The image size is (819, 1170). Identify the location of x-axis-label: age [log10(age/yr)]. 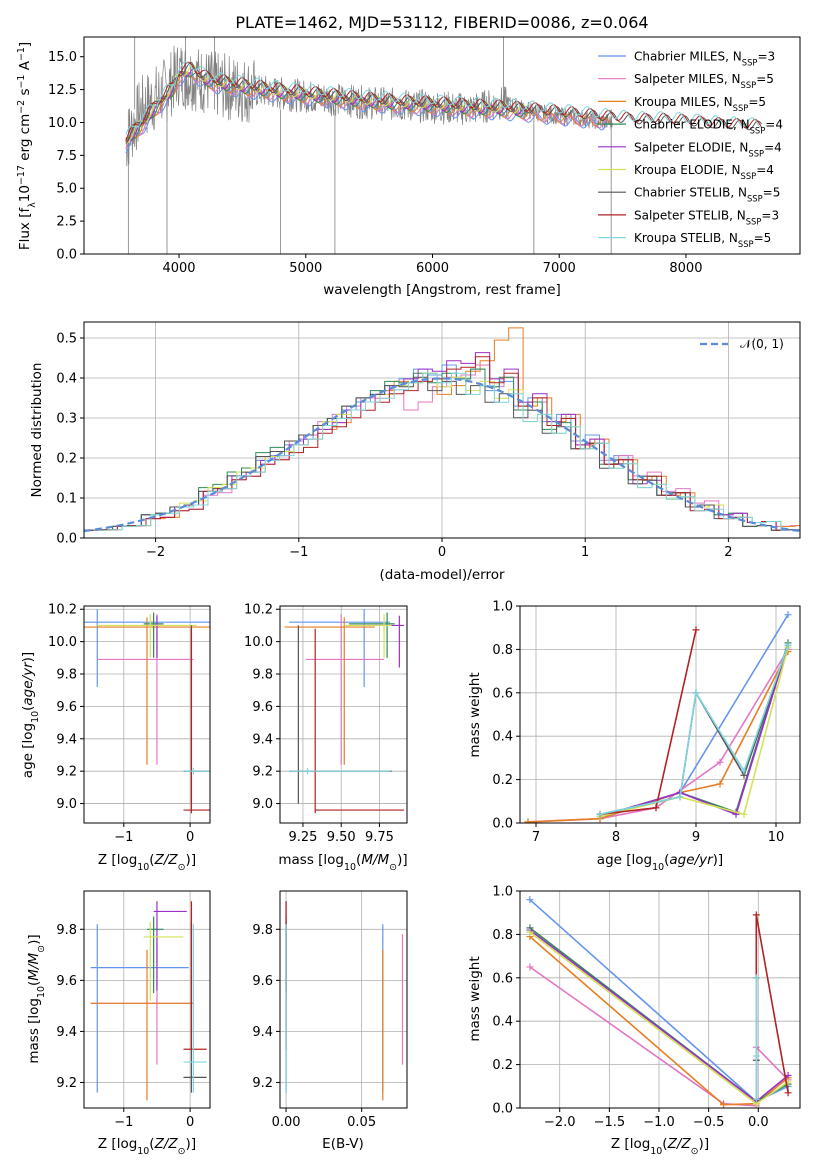
(660, 862).